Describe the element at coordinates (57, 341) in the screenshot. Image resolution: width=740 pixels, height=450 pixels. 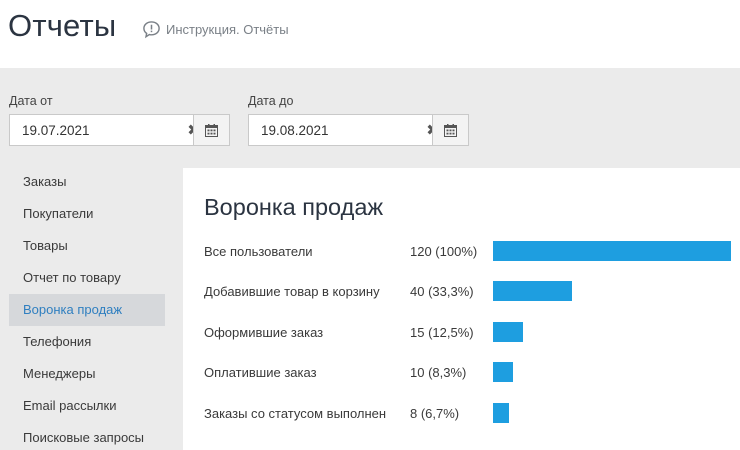
I see `sidebar-item-telephony: Телефония` at that location.